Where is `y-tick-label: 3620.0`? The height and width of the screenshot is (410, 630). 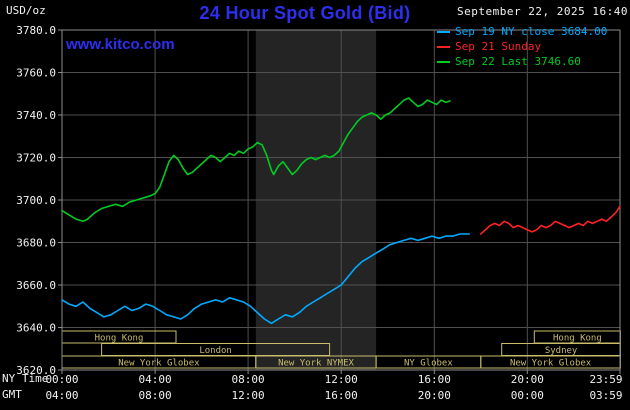
y-tick-label: 3620.0 is located at coordinates (36, 370).